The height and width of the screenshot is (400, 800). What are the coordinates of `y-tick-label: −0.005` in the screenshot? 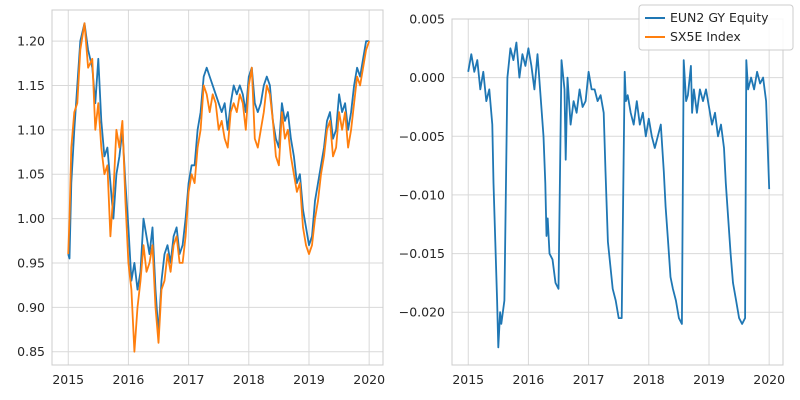 It's located at (422, 136).